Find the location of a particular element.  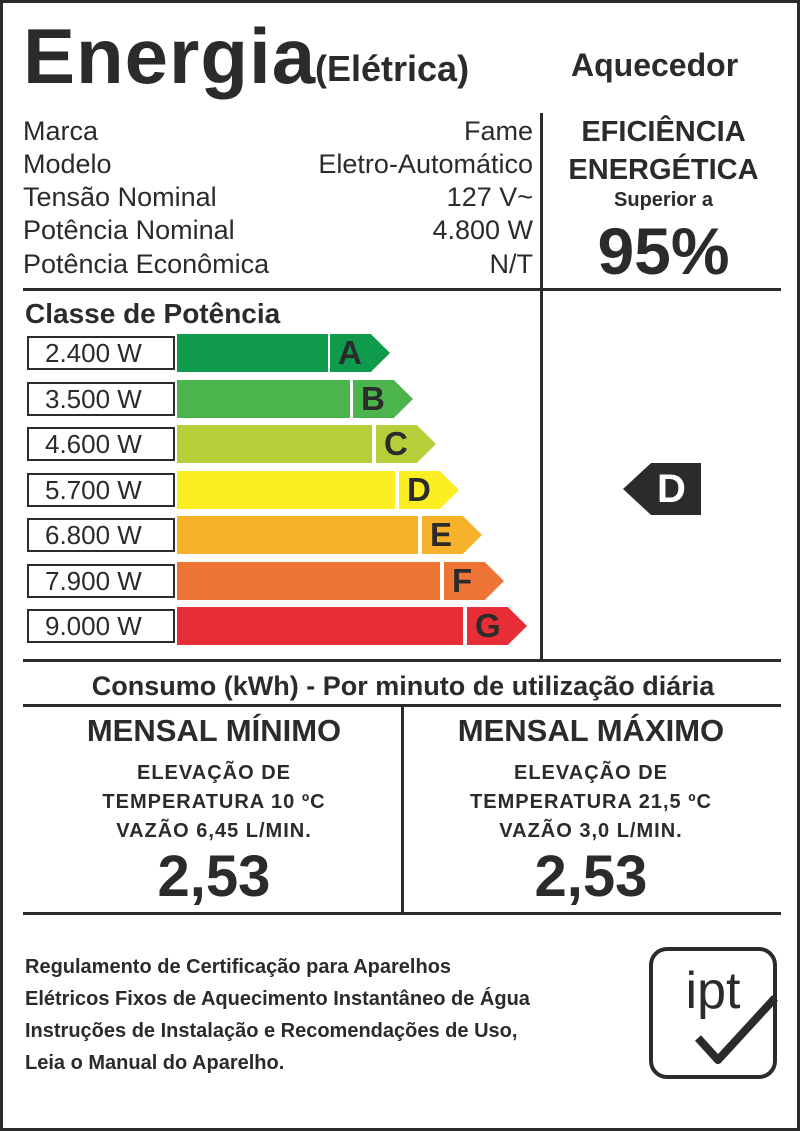

spec-value: 4.800 W is located at coordinates (482, 230).